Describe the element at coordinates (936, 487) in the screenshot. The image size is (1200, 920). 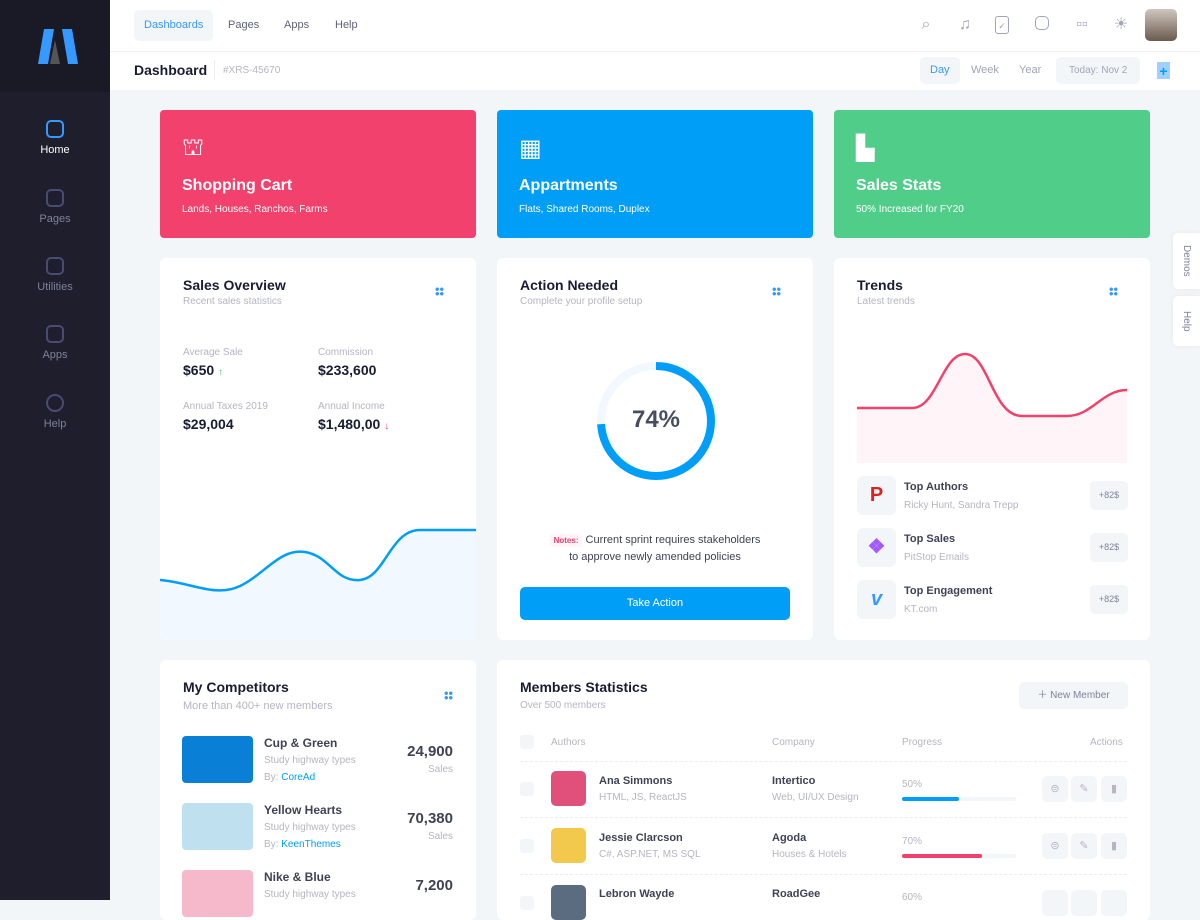
I see `trend-title: Top Authors` at that location.